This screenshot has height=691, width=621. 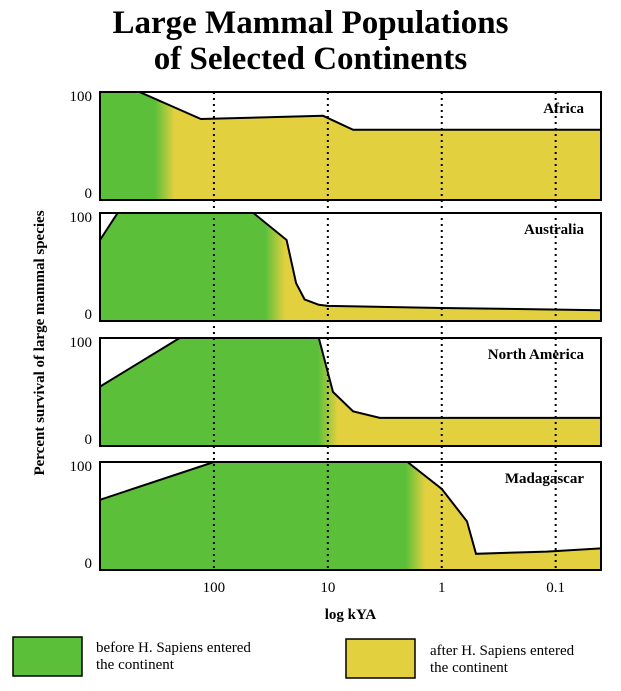 I want to click on y-axis-title: Percent survival of large mammal species, so click(x=40, y=342).